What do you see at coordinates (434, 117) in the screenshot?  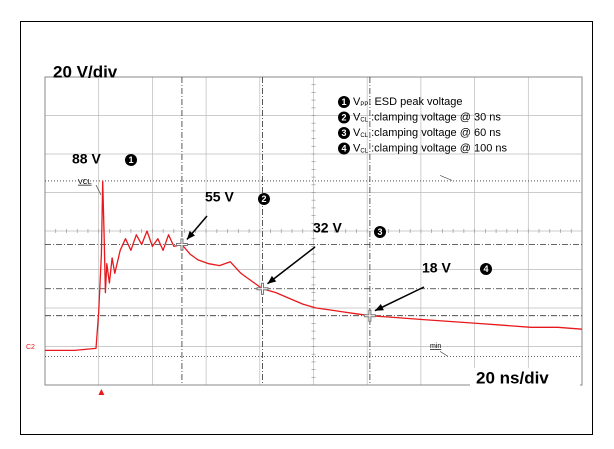 I see `legend-text: :clamping voltage @ 30 ns` at bounding box center [434, 117].